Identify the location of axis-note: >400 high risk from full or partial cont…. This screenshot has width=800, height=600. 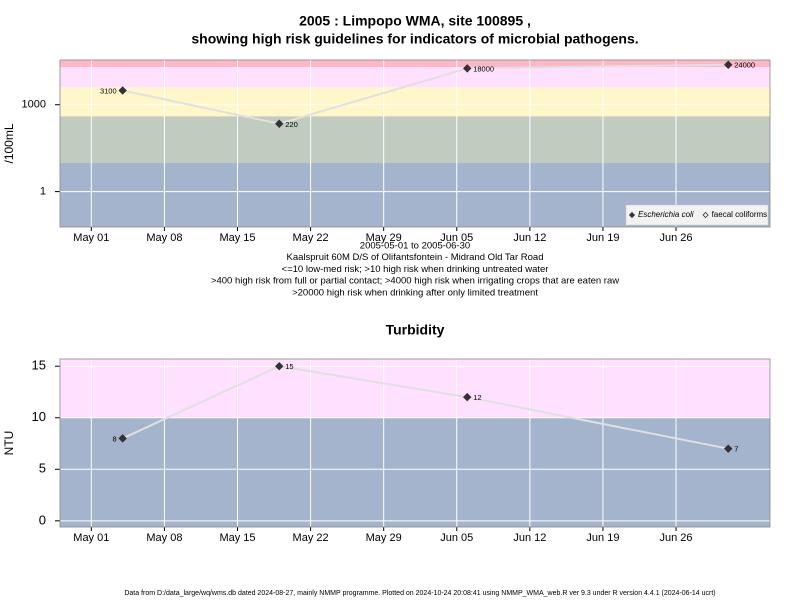
(415, 281).